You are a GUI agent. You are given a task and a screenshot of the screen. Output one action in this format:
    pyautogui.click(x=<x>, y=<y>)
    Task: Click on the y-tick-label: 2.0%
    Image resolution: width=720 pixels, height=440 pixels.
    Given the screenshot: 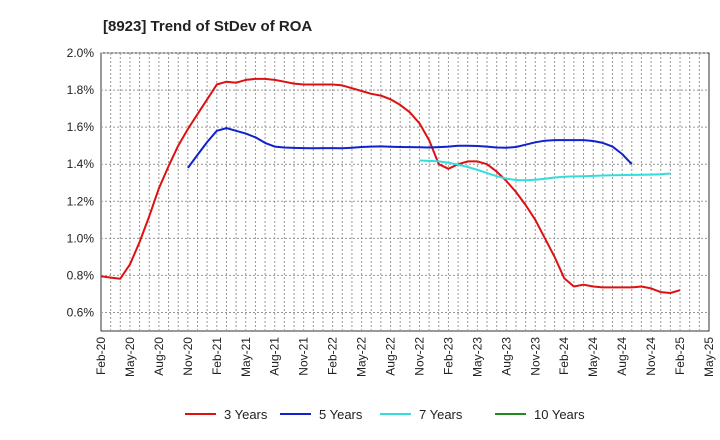 What is the action you would take?
    pyautogui.click(x=81, y=53)
    